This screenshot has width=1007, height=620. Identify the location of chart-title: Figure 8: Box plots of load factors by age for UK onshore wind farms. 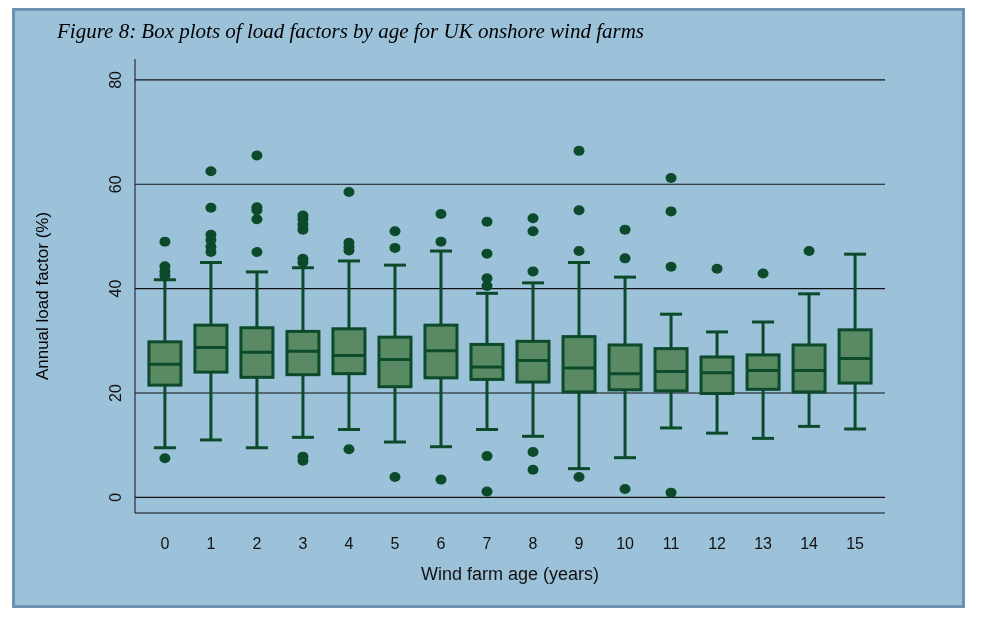
(350, 31).